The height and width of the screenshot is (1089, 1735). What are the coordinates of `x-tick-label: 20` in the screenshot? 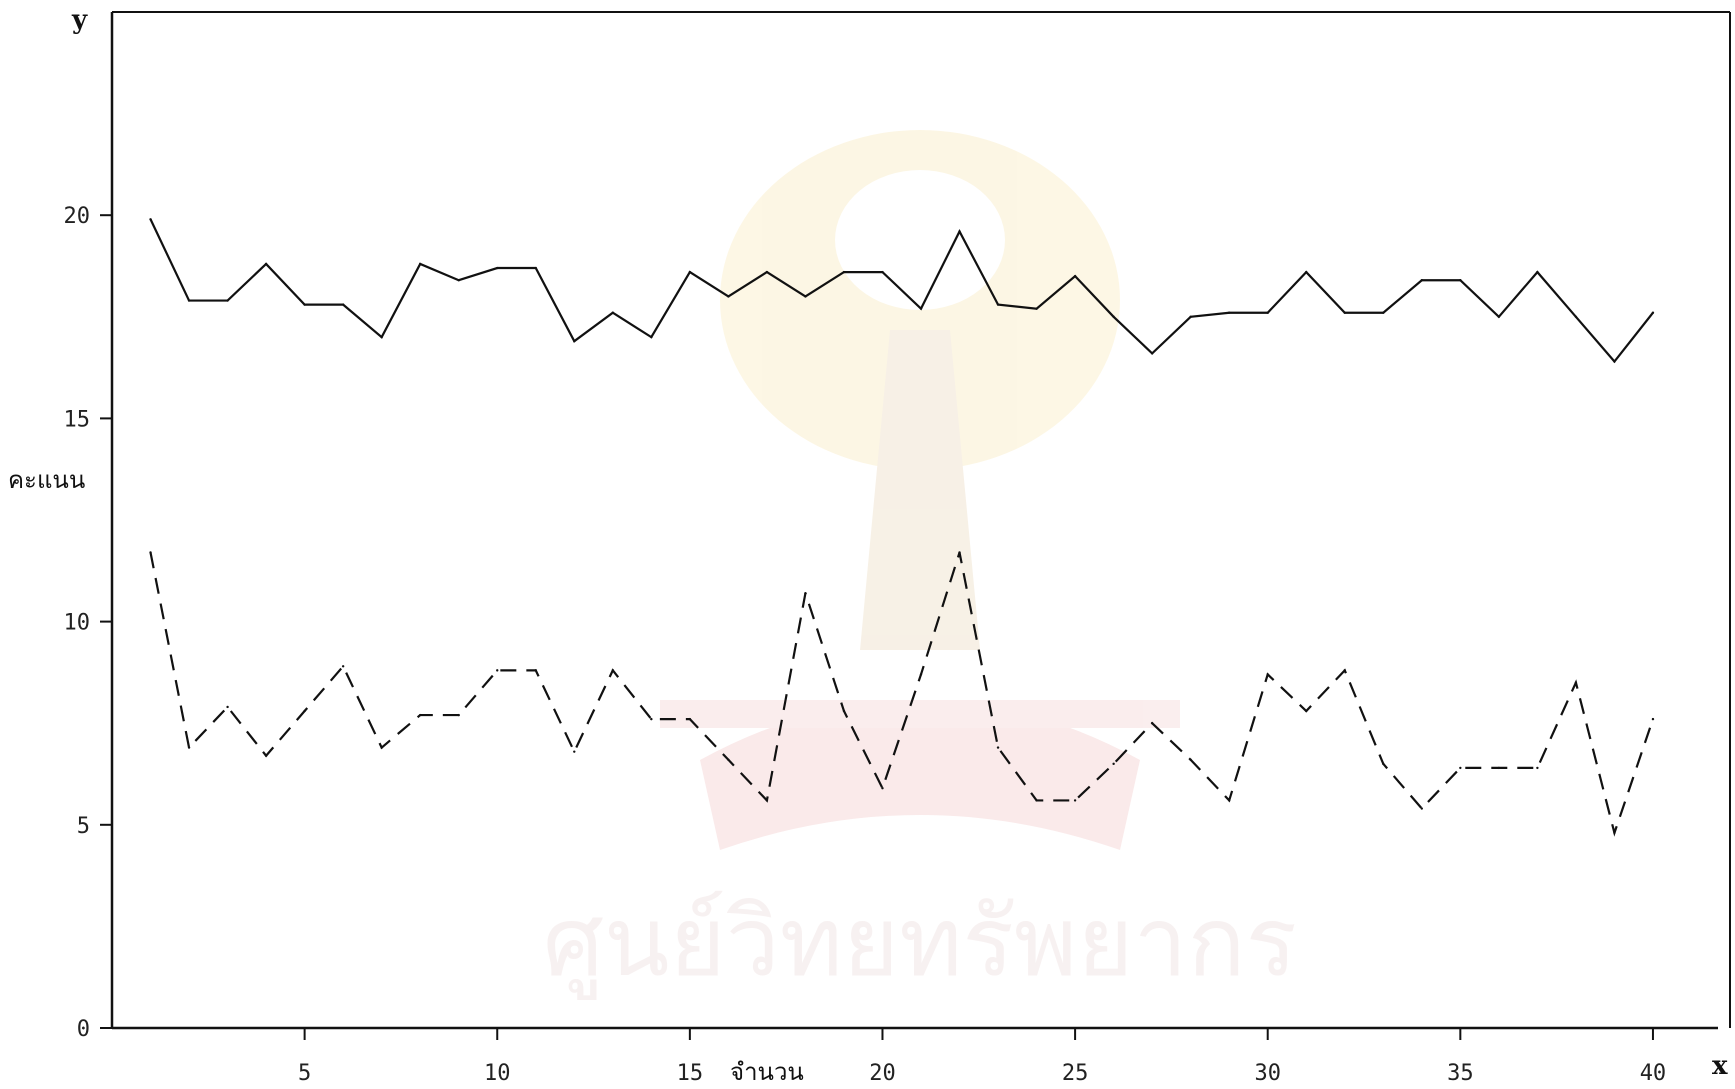 It's located at (882, 1073).